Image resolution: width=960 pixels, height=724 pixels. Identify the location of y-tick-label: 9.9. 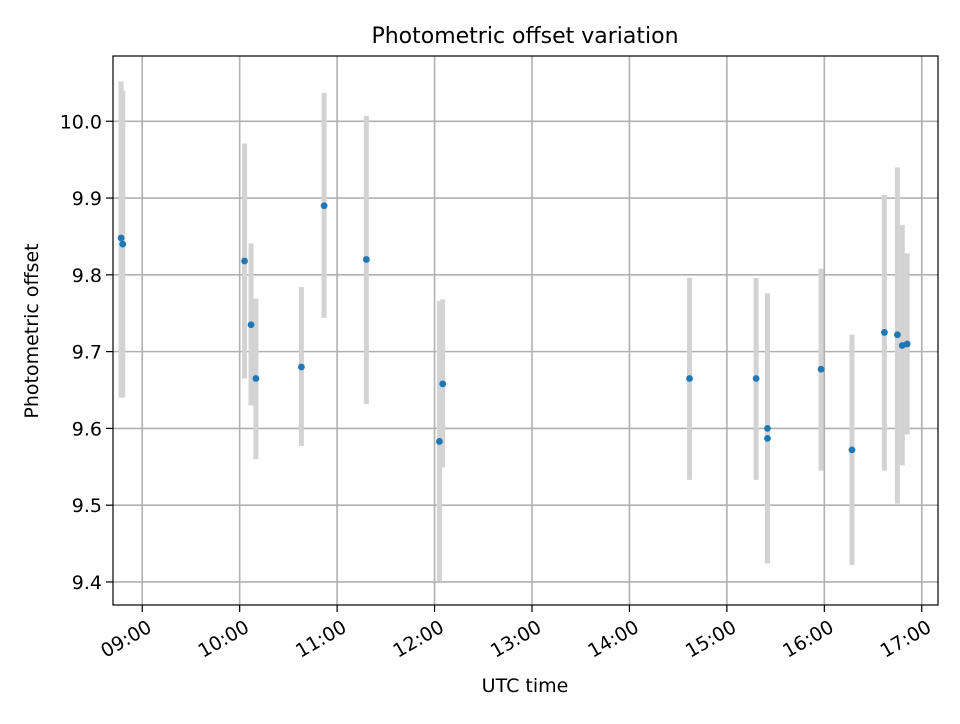
(87, 199).